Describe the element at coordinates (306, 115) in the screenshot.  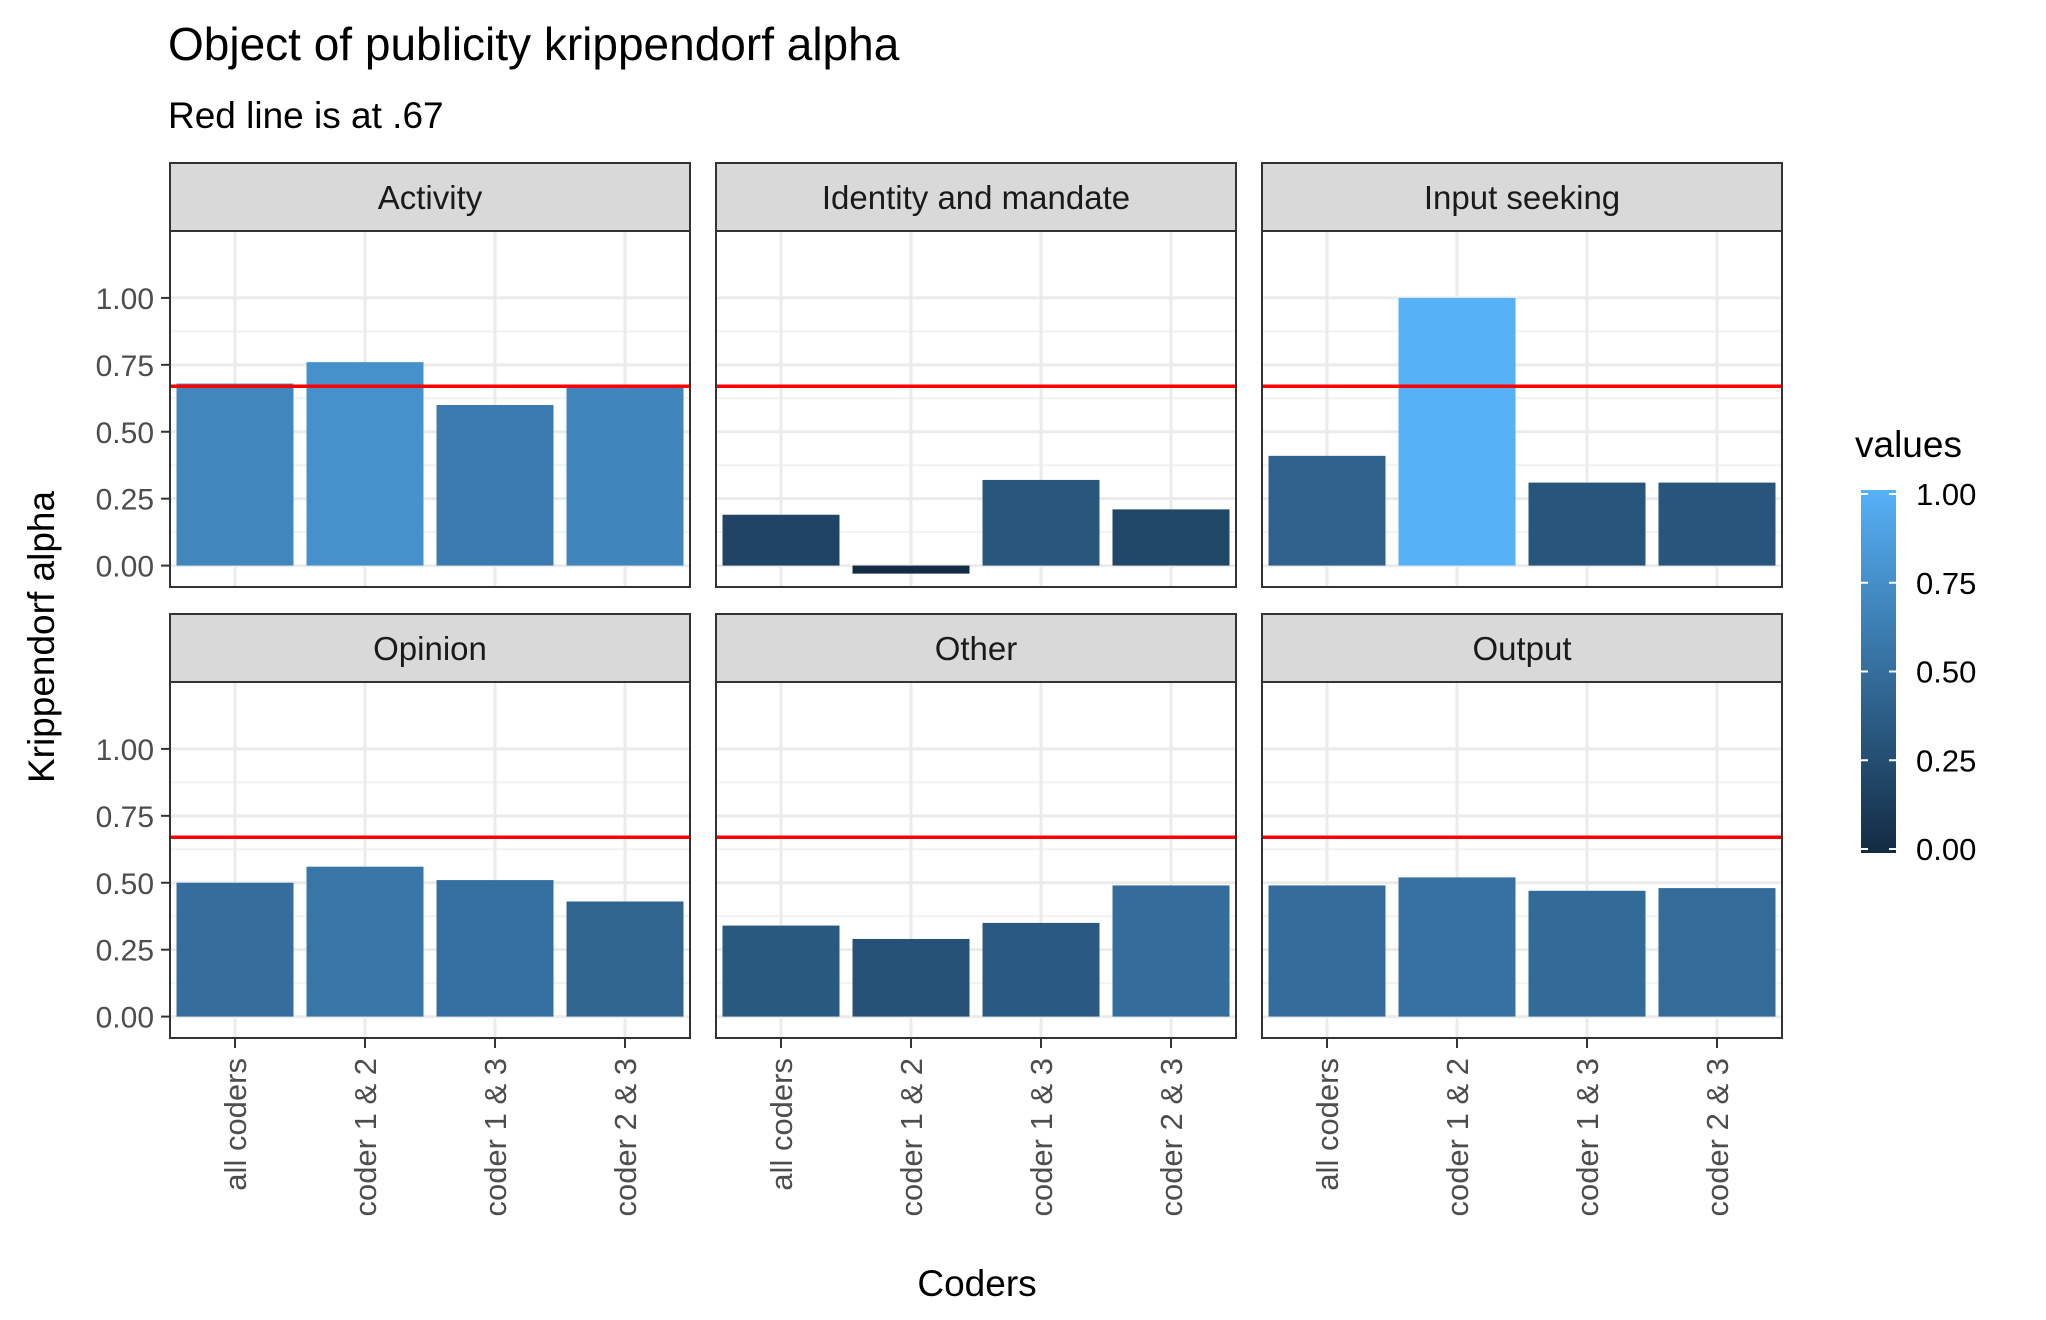
I see `chart-subtitle: Red line is at .67` at that location.